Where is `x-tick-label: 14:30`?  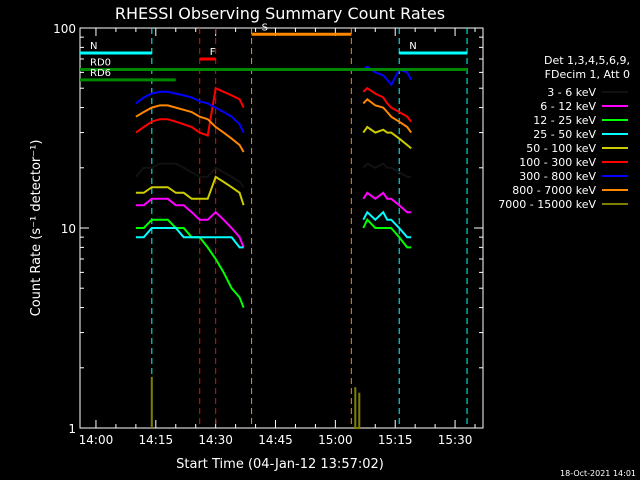
x-tick-label: 14:30 is located at coordinates (215, 440).